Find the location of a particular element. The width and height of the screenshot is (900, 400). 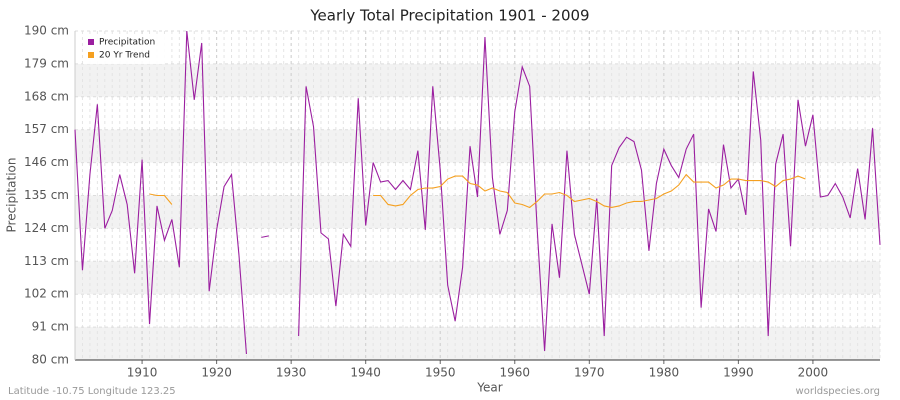

x-tick-label: 1960 is located at coordinates (514, 373).